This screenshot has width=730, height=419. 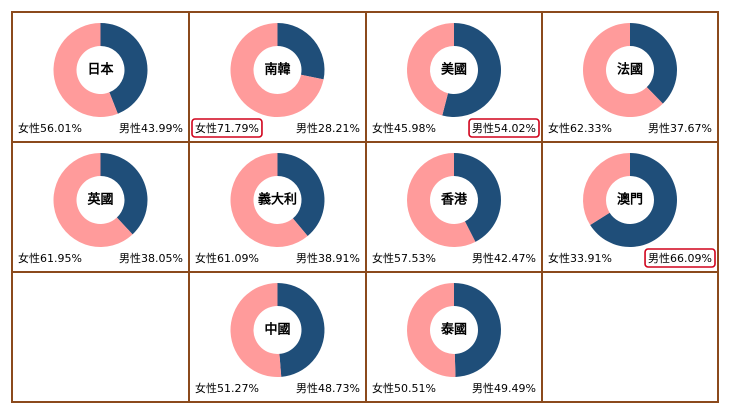 What do you see at coordinates (99, 200) in the screenshot?
I see `chart-title: 英國` at bounding box center [99, 200].